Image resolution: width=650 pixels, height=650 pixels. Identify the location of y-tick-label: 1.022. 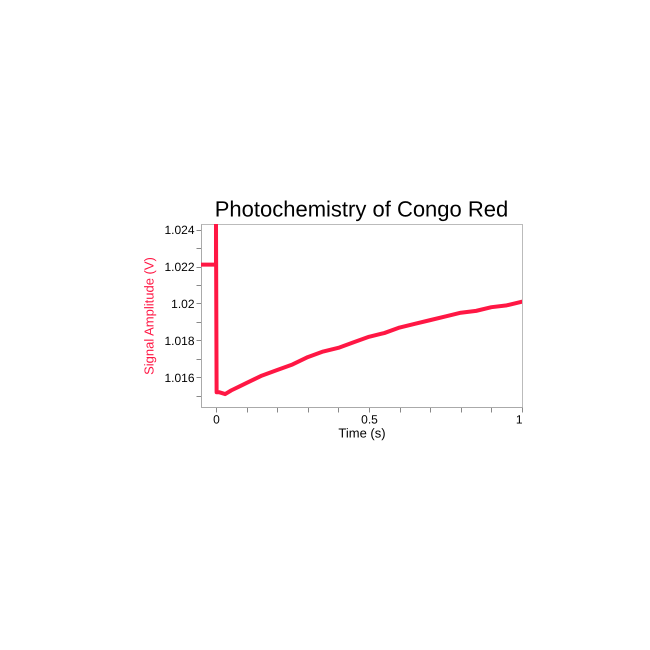
(179, 267).